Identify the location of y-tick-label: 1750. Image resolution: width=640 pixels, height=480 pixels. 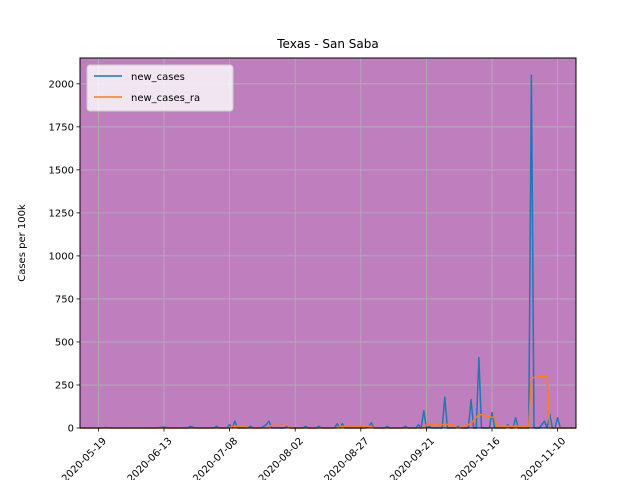
(61, 127).